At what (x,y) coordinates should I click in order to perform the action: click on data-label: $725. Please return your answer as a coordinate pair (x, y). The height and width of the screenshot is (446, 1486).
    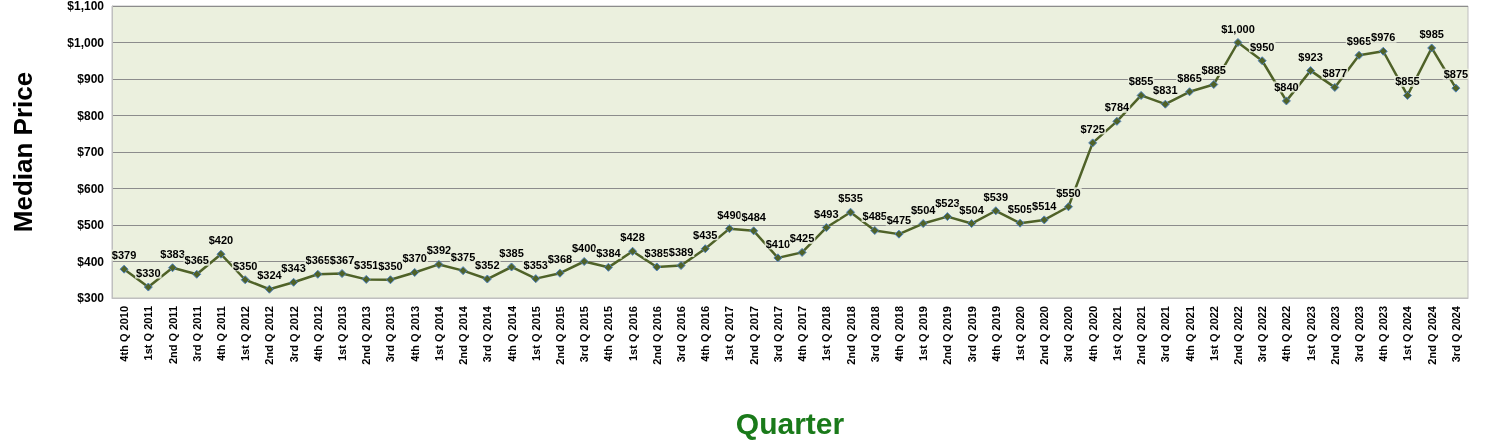
    Looking at the image, I should click on (1092, 128).